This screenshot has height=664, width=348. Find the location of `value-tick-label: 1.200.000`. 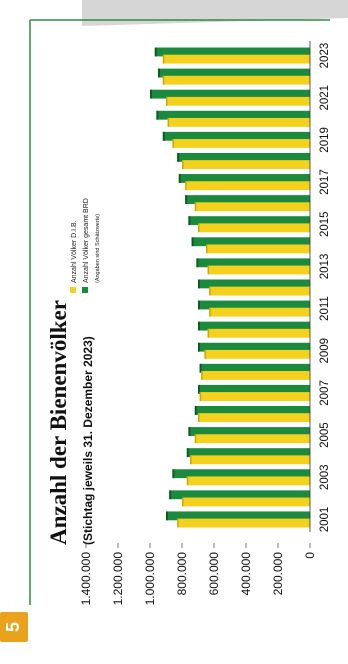

value-tick-label: 1.200.000 is located at coordinates (118, 579).